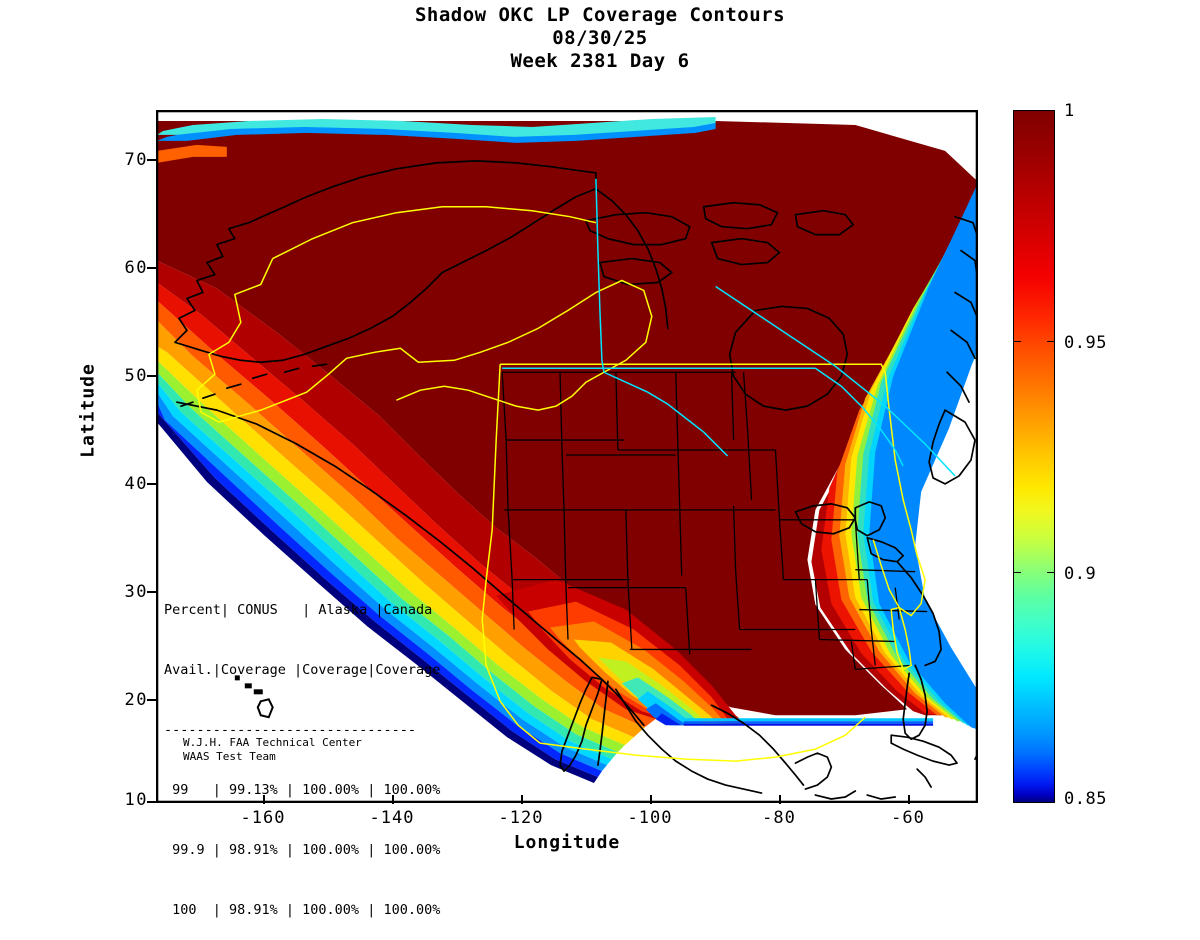 The width and height of the screenshot is (1200, 940). I want to click on credit-line-1: W.J.H. FAA Technical Center, so click(272, 742).